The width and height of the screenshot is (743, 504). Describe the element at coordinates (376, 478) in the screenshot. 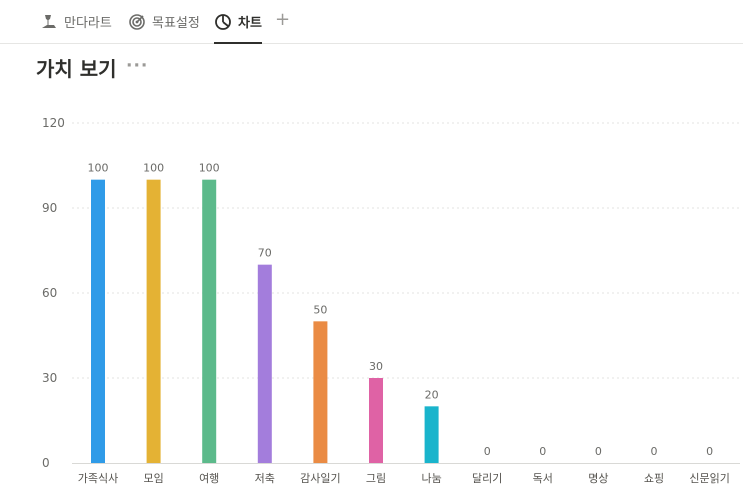

I see `x-tick-label: 그림` at that location.